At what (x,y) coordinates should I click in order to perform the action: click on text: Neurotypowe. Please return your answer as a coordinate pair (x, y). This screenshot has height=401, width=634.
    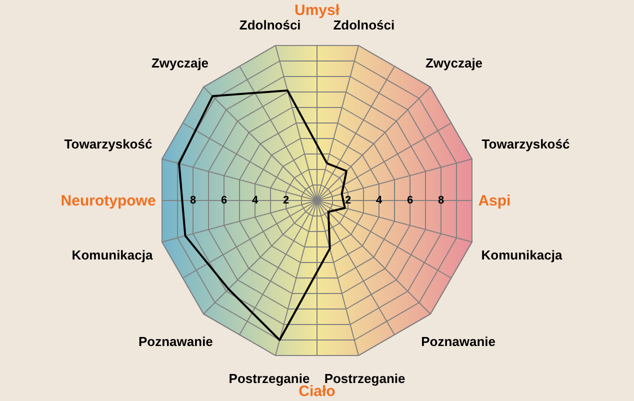
    Looking at the image, I should click on (108, 201).